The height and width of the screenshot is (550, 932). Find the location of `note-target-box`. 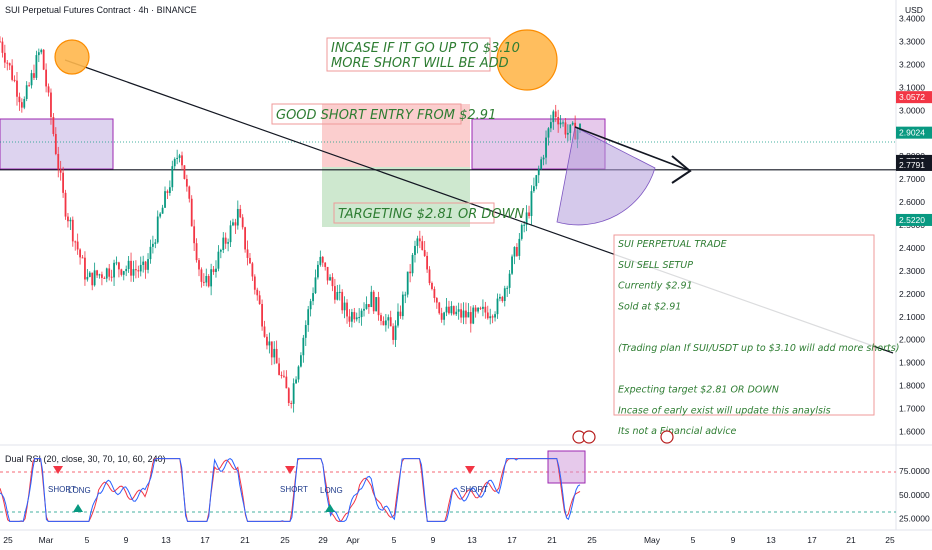

note-target-box is located at coordinates (414, 213).